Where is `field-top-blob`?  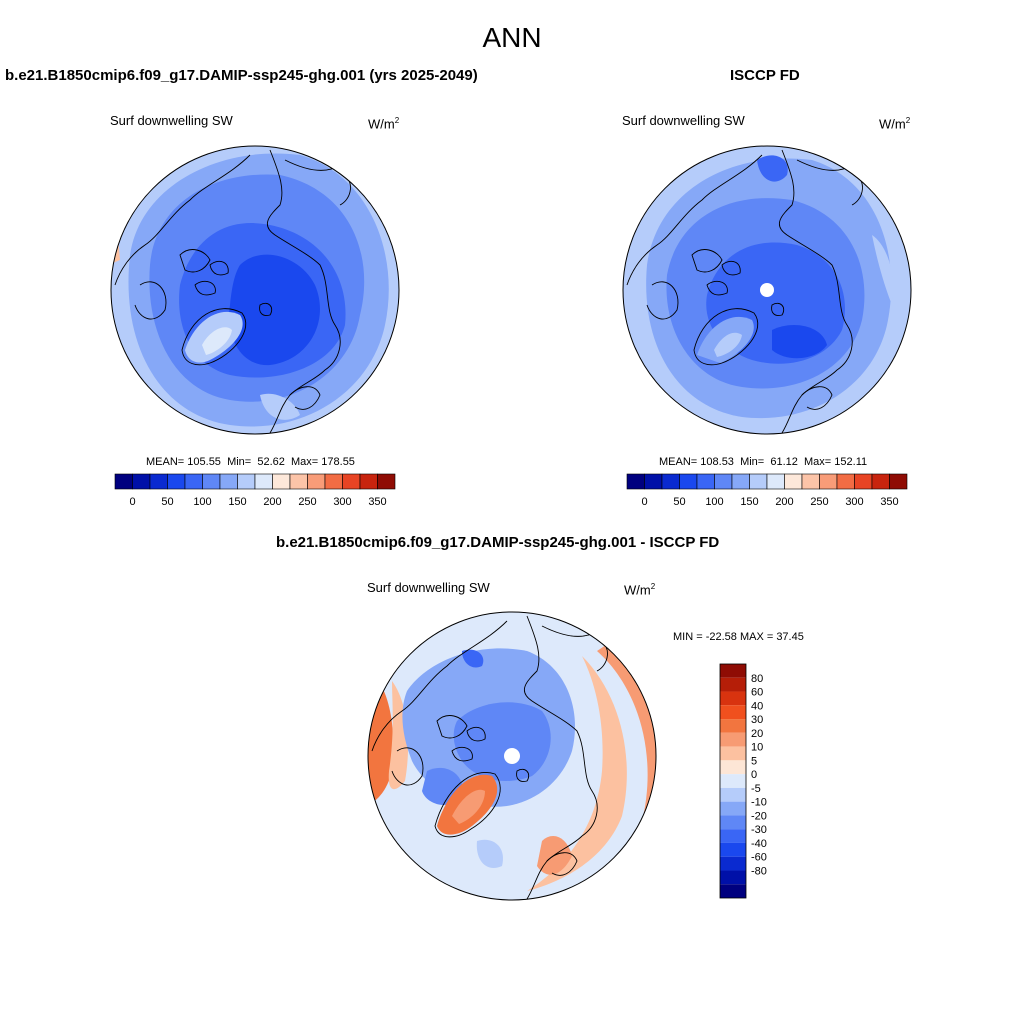
field-top-blob is located at coordinates (772, 168).